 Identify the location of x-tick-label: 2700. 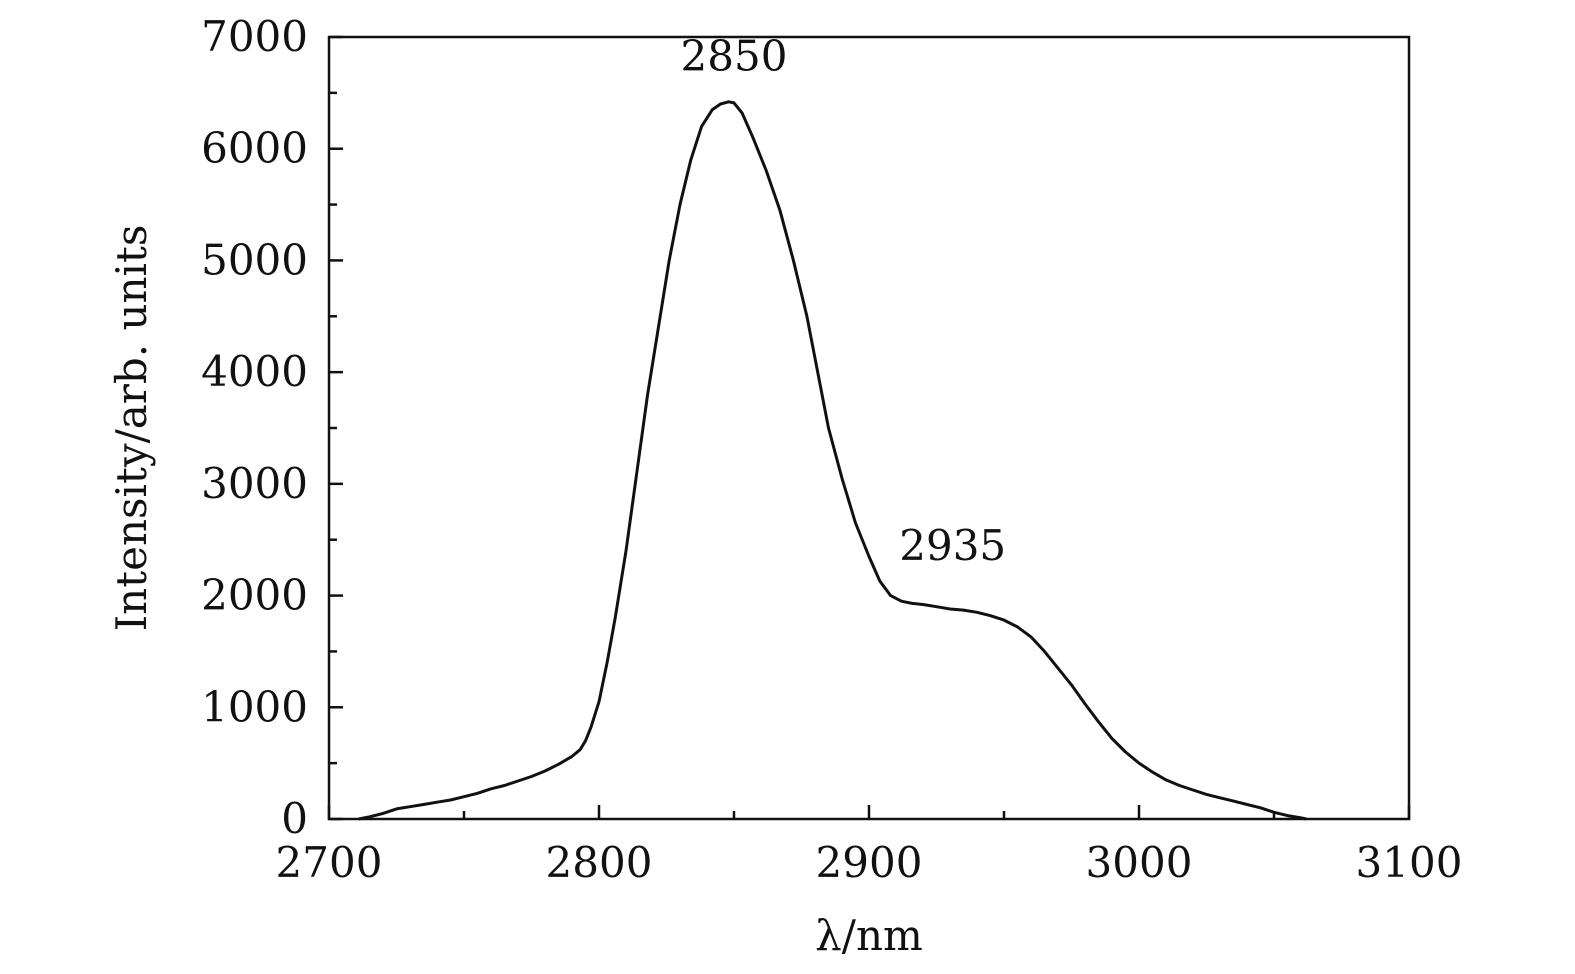
(329, 862).